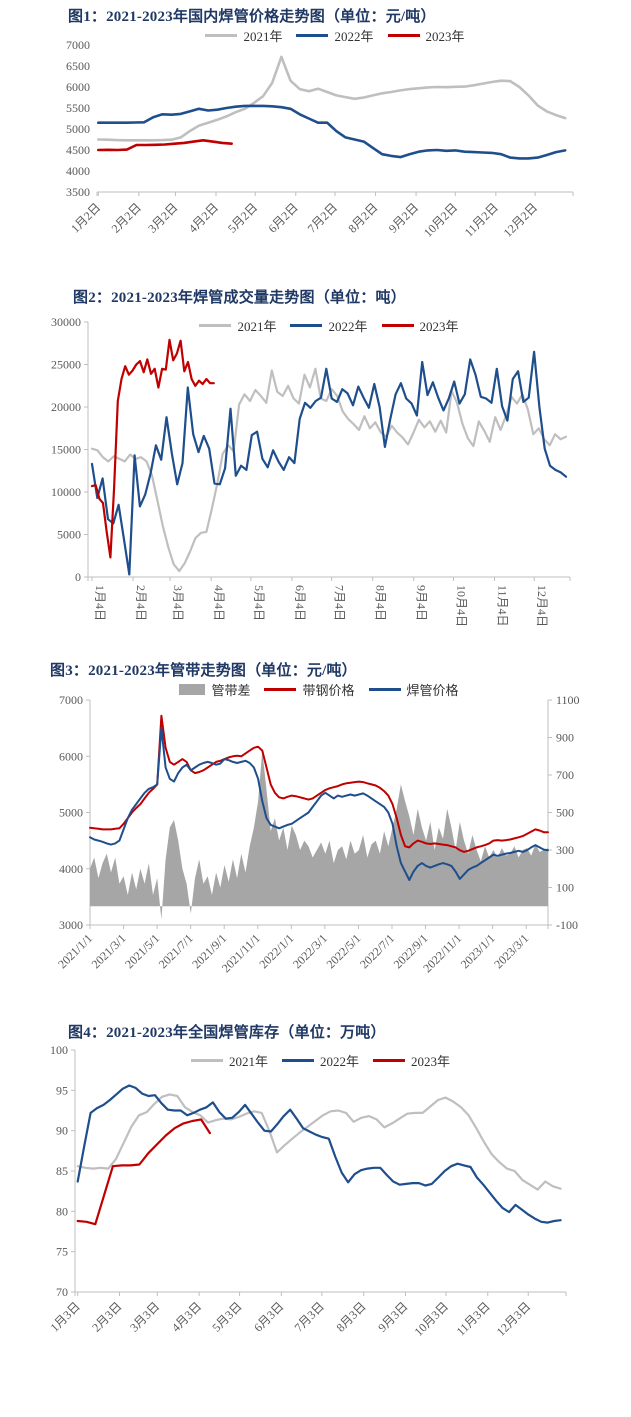 This screenshot has width=631, height=1417. Describe the element at coordinates (432, 690) in the screenshot. I see `legend-label: 焊管价格` at that location.